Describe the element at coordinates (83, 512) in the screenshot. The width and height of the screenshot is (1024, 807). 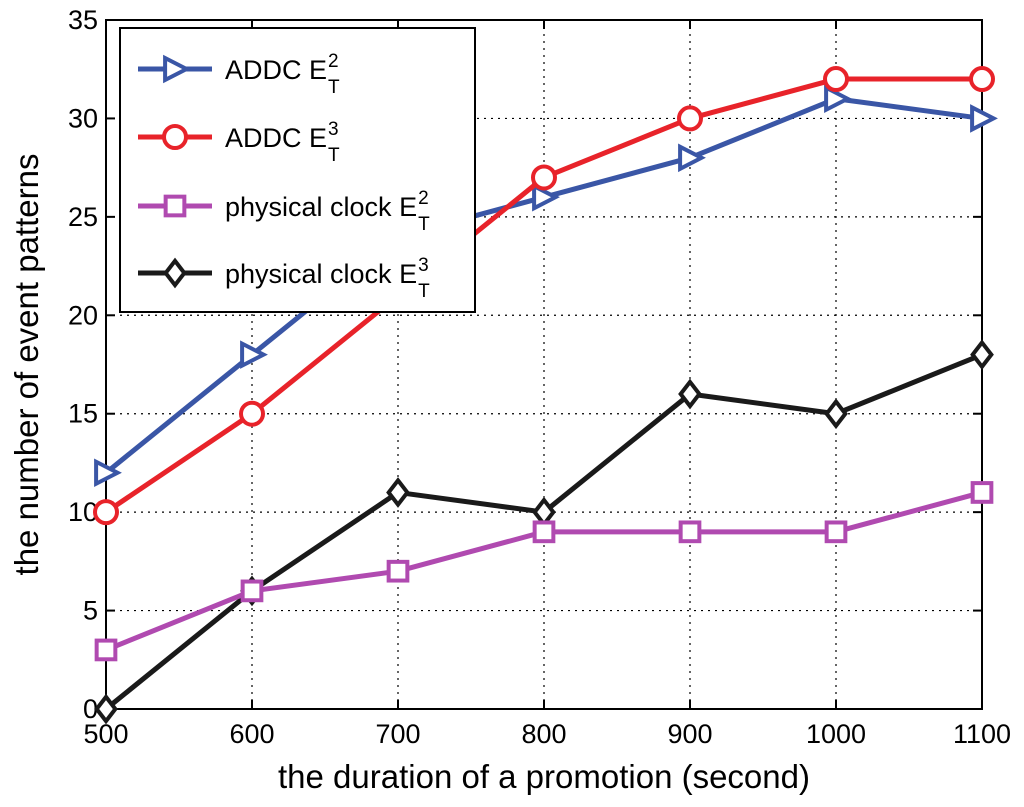
I see `y-tick-label: 10` at that location.